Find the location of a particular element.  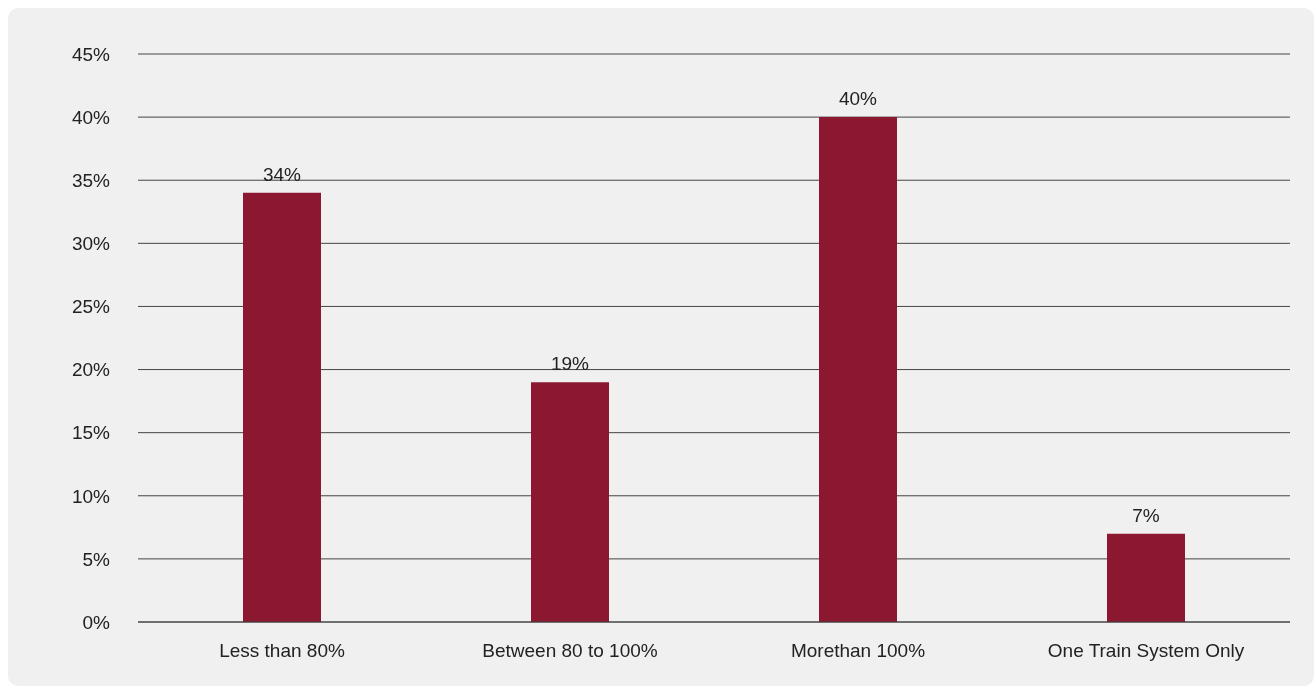

y-tick-label: 5% is located at coordinates (96, 559).